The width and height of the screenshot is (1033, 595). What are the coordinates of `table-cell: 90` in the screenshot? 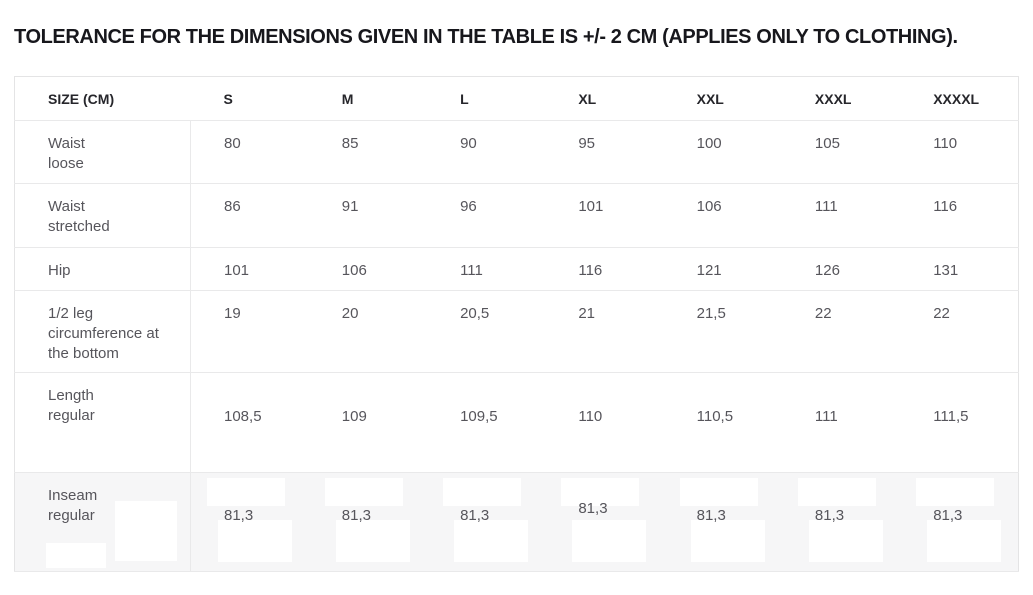 It's located at (486, 152).